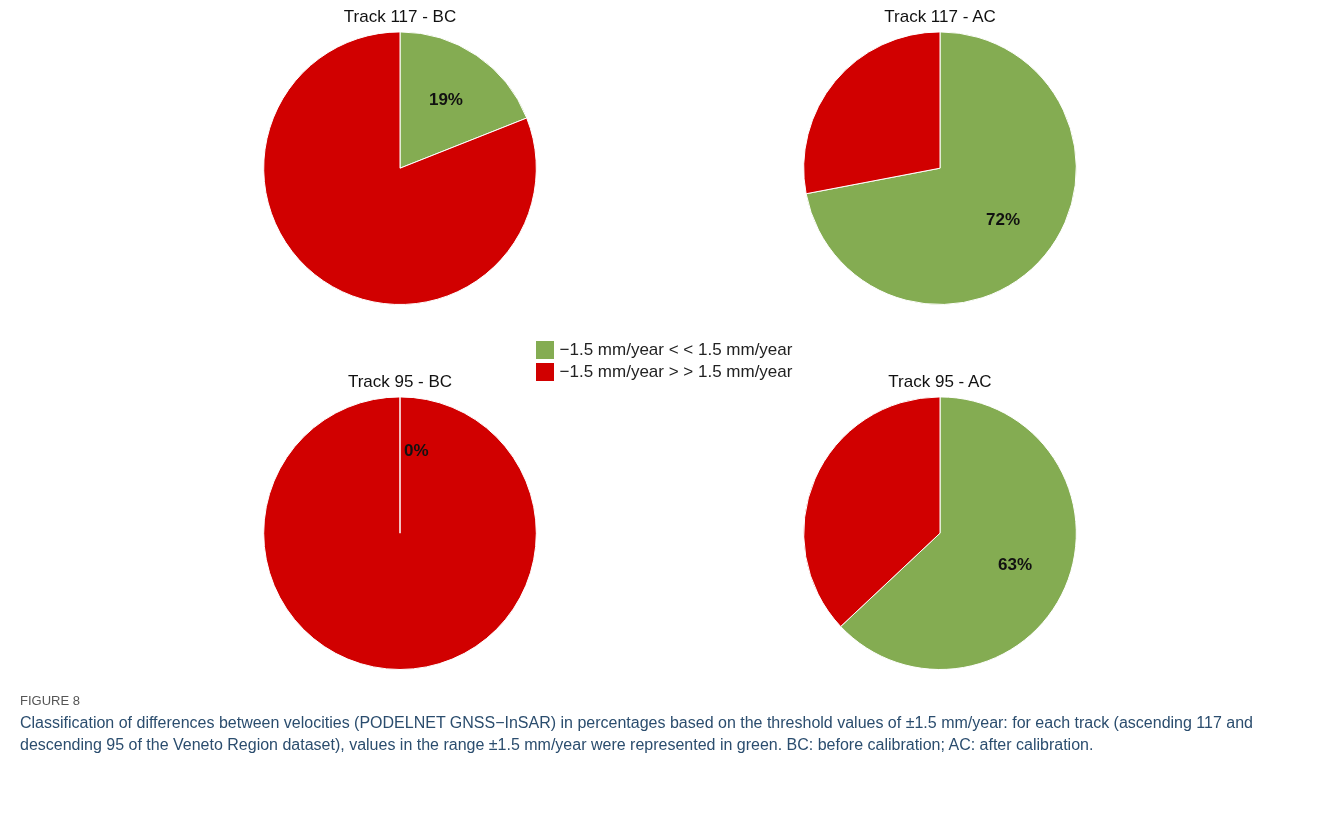 The width and height of the screenshot is (1328, 820). What do you see at coordinates (1003, 220) in the screenshot?
I see `data-label: 72%` at bounding box center [1003, 220].